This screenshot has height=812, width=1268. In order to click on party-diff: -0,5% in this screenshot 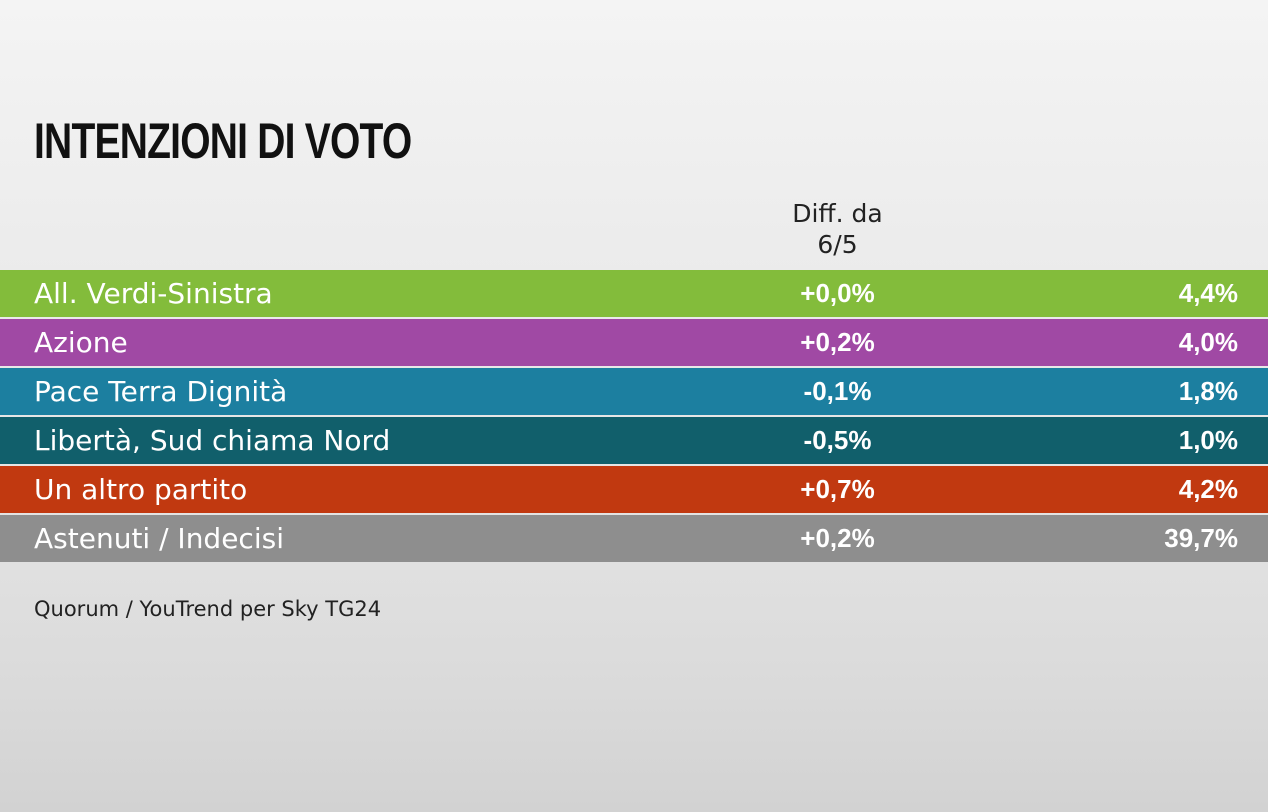, I will do `click(837, 440)`.